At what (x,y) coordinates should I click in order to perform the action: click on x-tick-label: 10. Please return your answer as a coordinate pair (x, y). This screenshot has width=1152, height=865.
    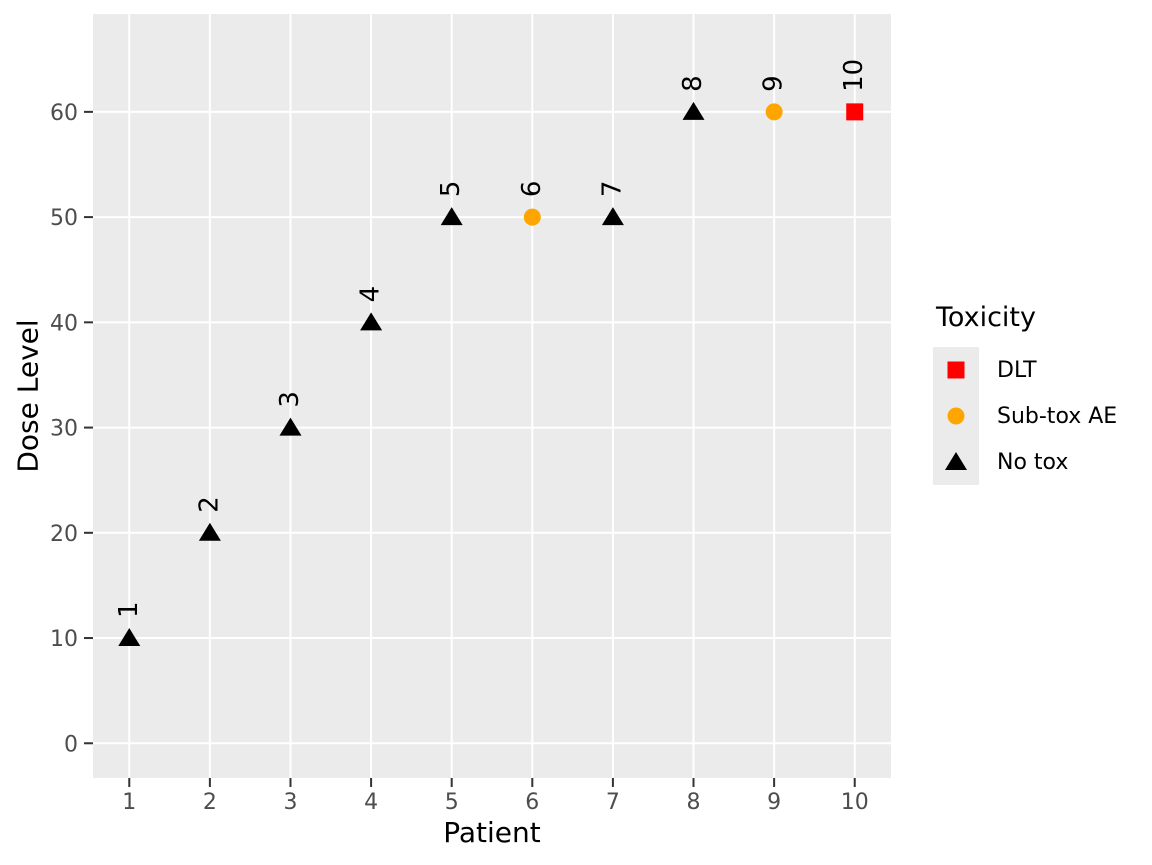
    Looking at the image, I should click on (855, 802).